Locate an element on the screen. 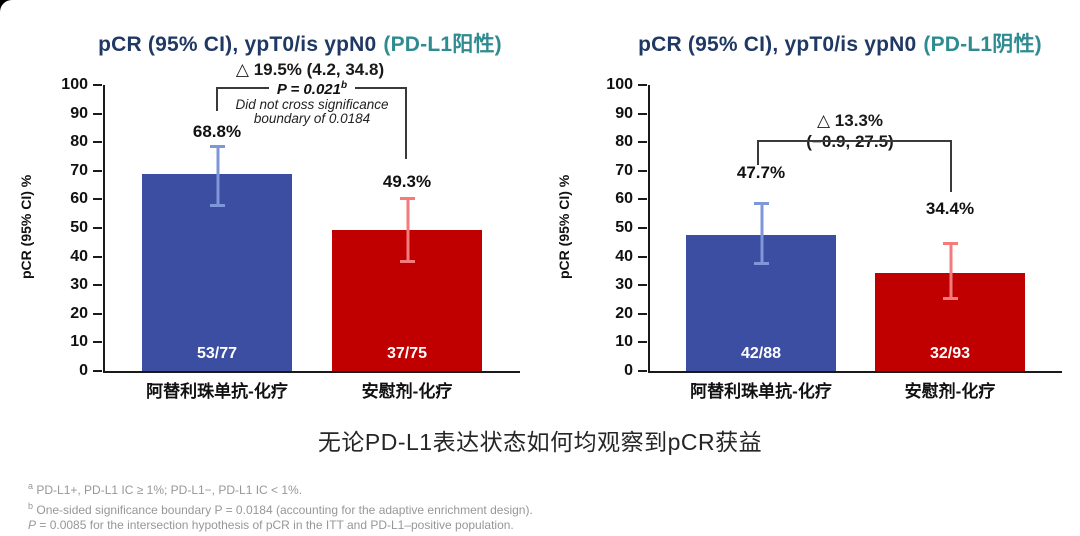 The height and width of the screenshot is (536, 1080). chart-title-subgroup: (PD-L1阴性) is located at coordinates (982, 44).